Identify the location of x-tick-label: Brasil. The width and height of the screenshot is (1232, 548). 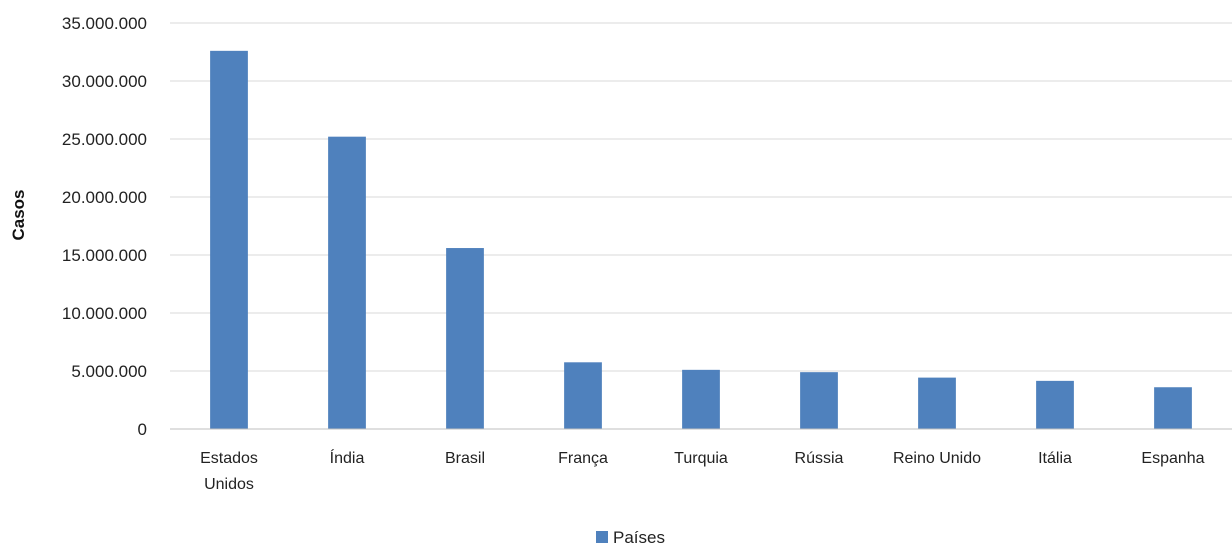
(465, 458).